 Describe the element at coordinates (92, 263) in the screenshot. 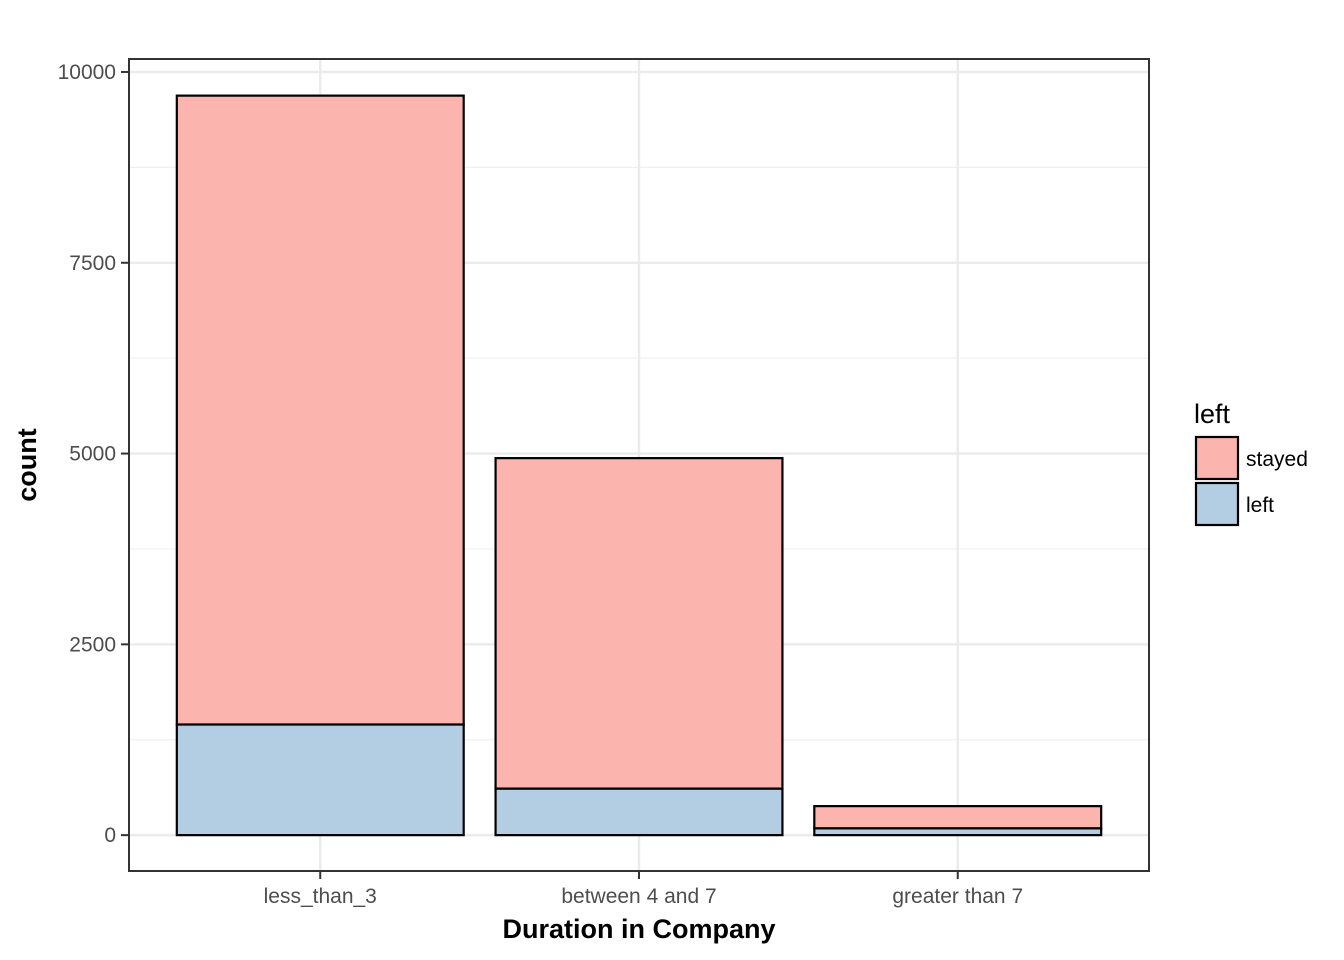

I see `y-tick-label: 7500` at that location.